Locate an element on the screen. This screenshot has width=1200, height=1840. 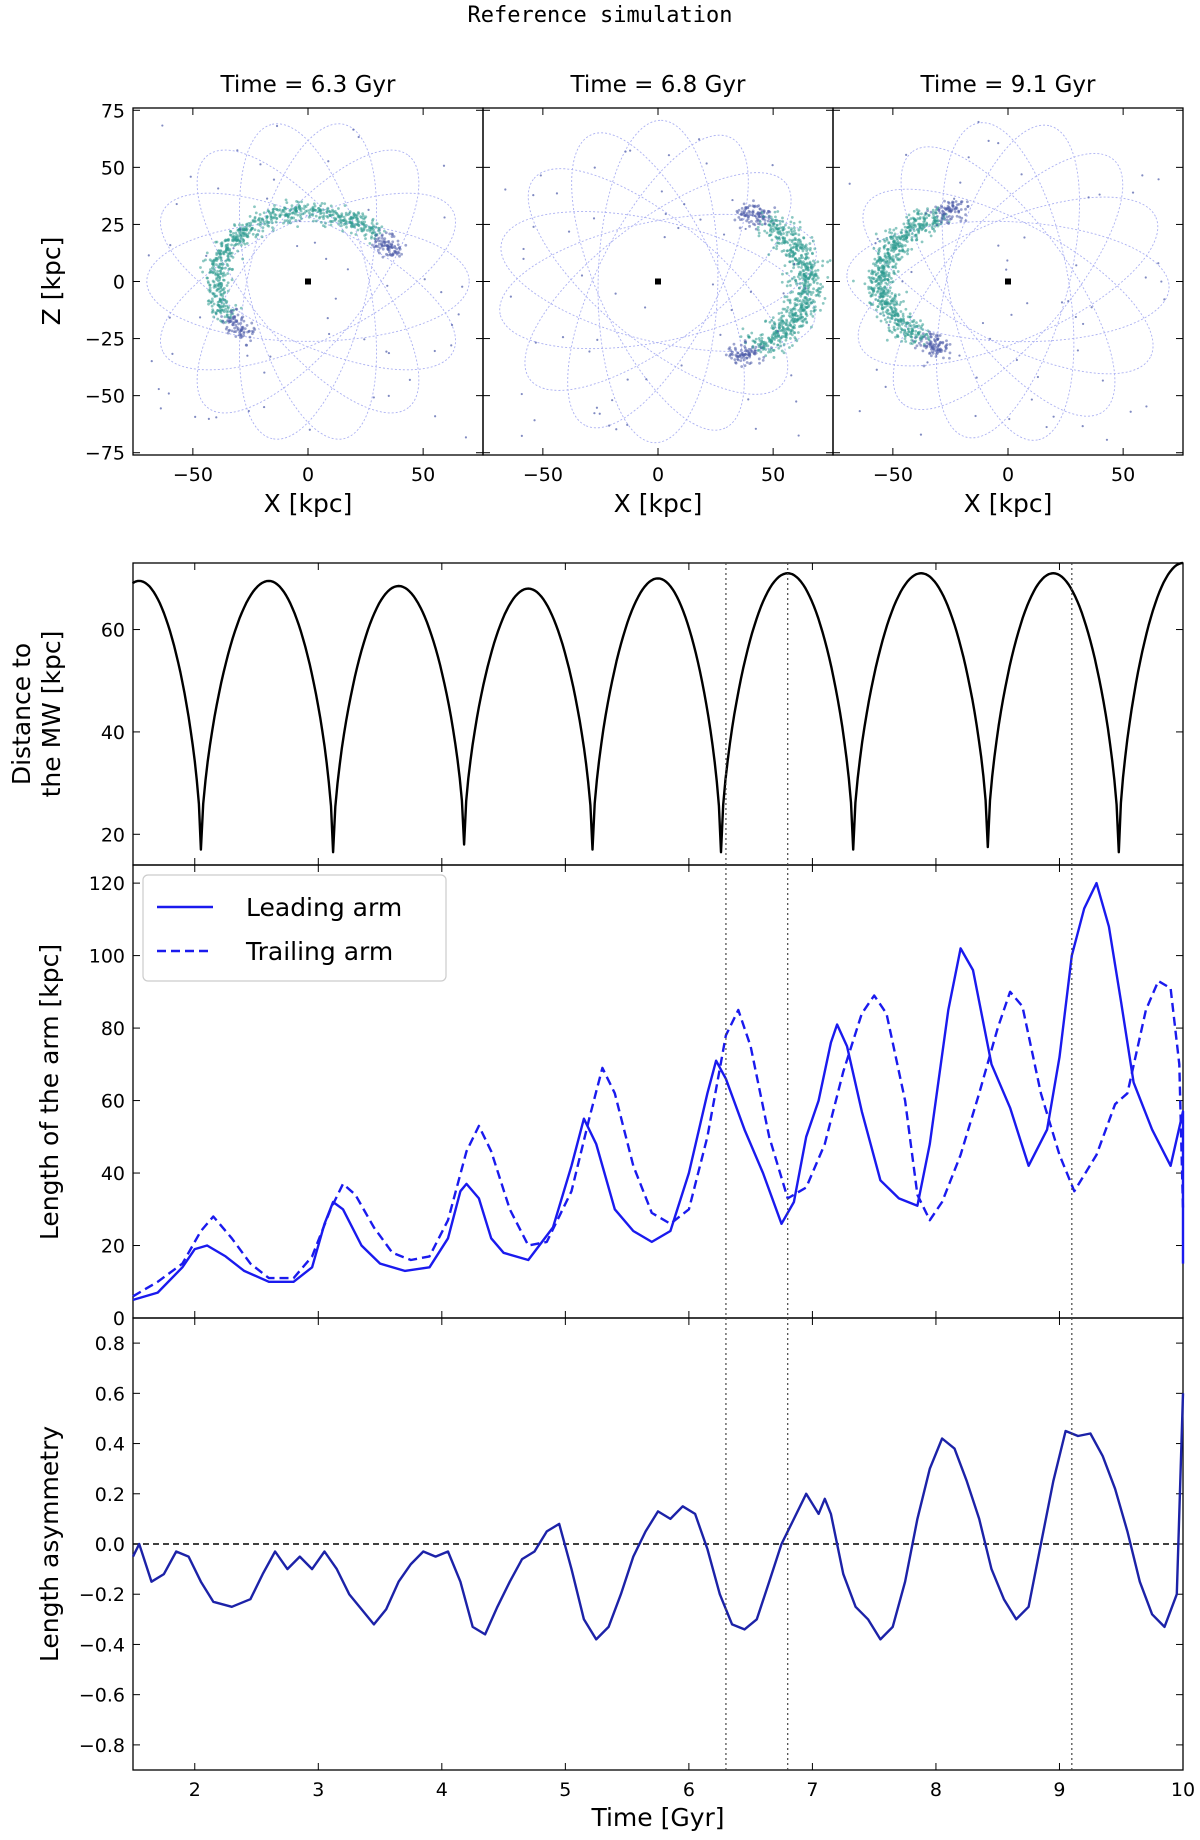
xz-panel-2: −50 0 50 Time = 6.8 Gyr X [kpc] is located at coordinates (658, 295).